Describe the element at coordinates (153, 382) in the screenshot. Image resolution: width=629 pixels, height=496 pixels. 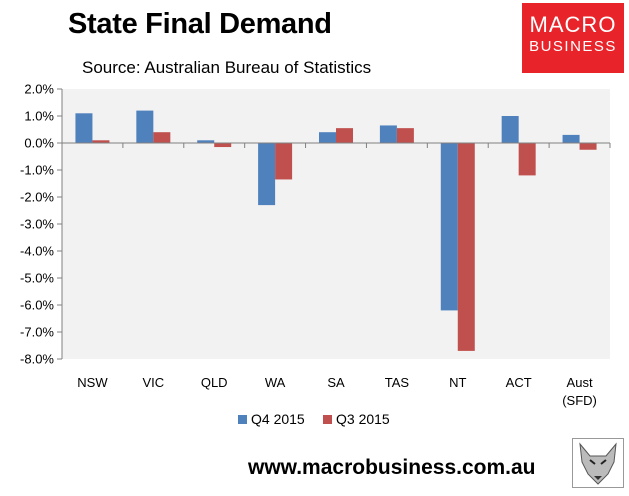
I see `x-tick-label: VIC` at that location.